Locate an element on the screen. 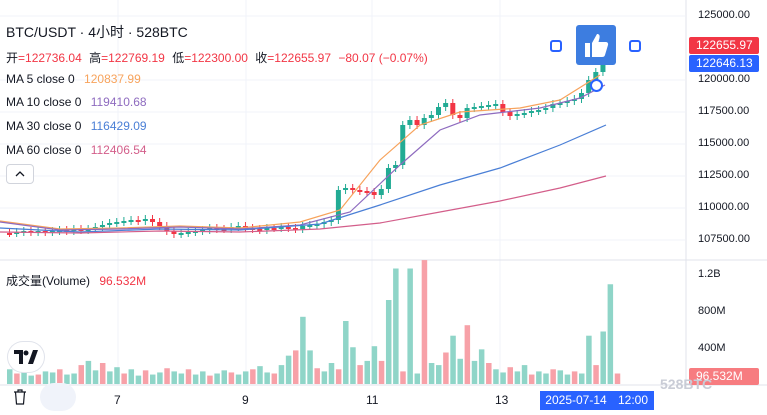  zoom-button is located at coordinates (58, 397).